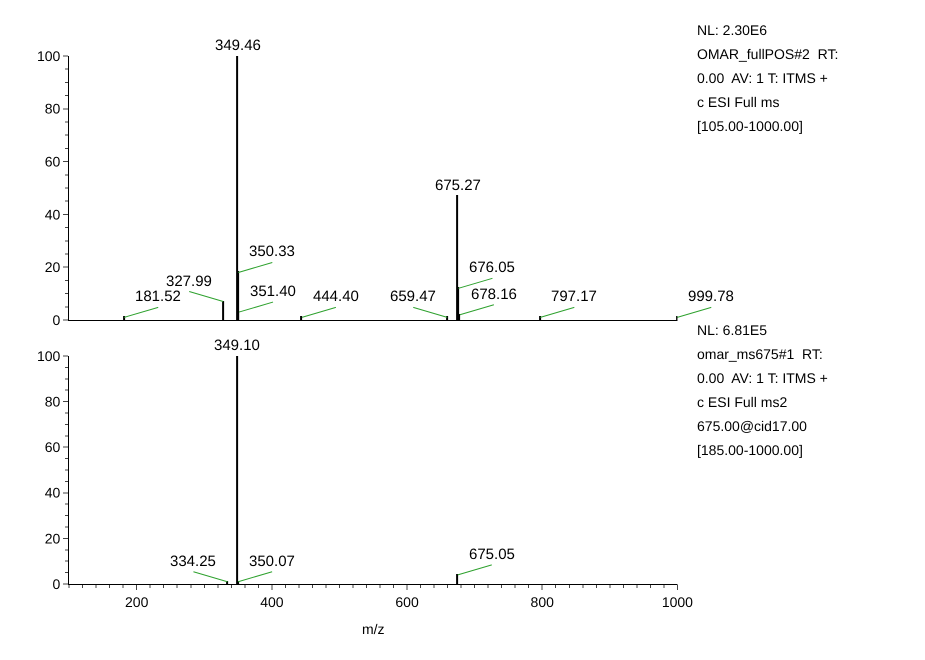 This screenshot has width=925, height=660. What do you see at coordinates (193, 561) in the screenshot?
I see `annotation: 334.25` at bounding box center [193, 561].